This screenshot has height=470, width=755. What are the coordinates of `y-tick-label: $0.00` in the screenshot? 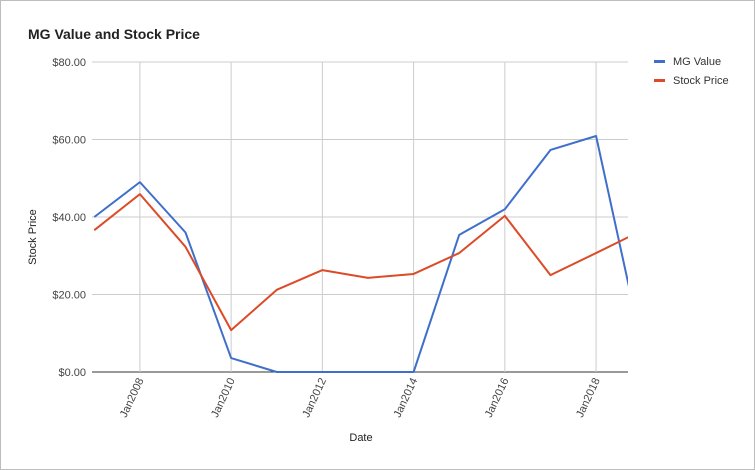 It's located at (72, 373).